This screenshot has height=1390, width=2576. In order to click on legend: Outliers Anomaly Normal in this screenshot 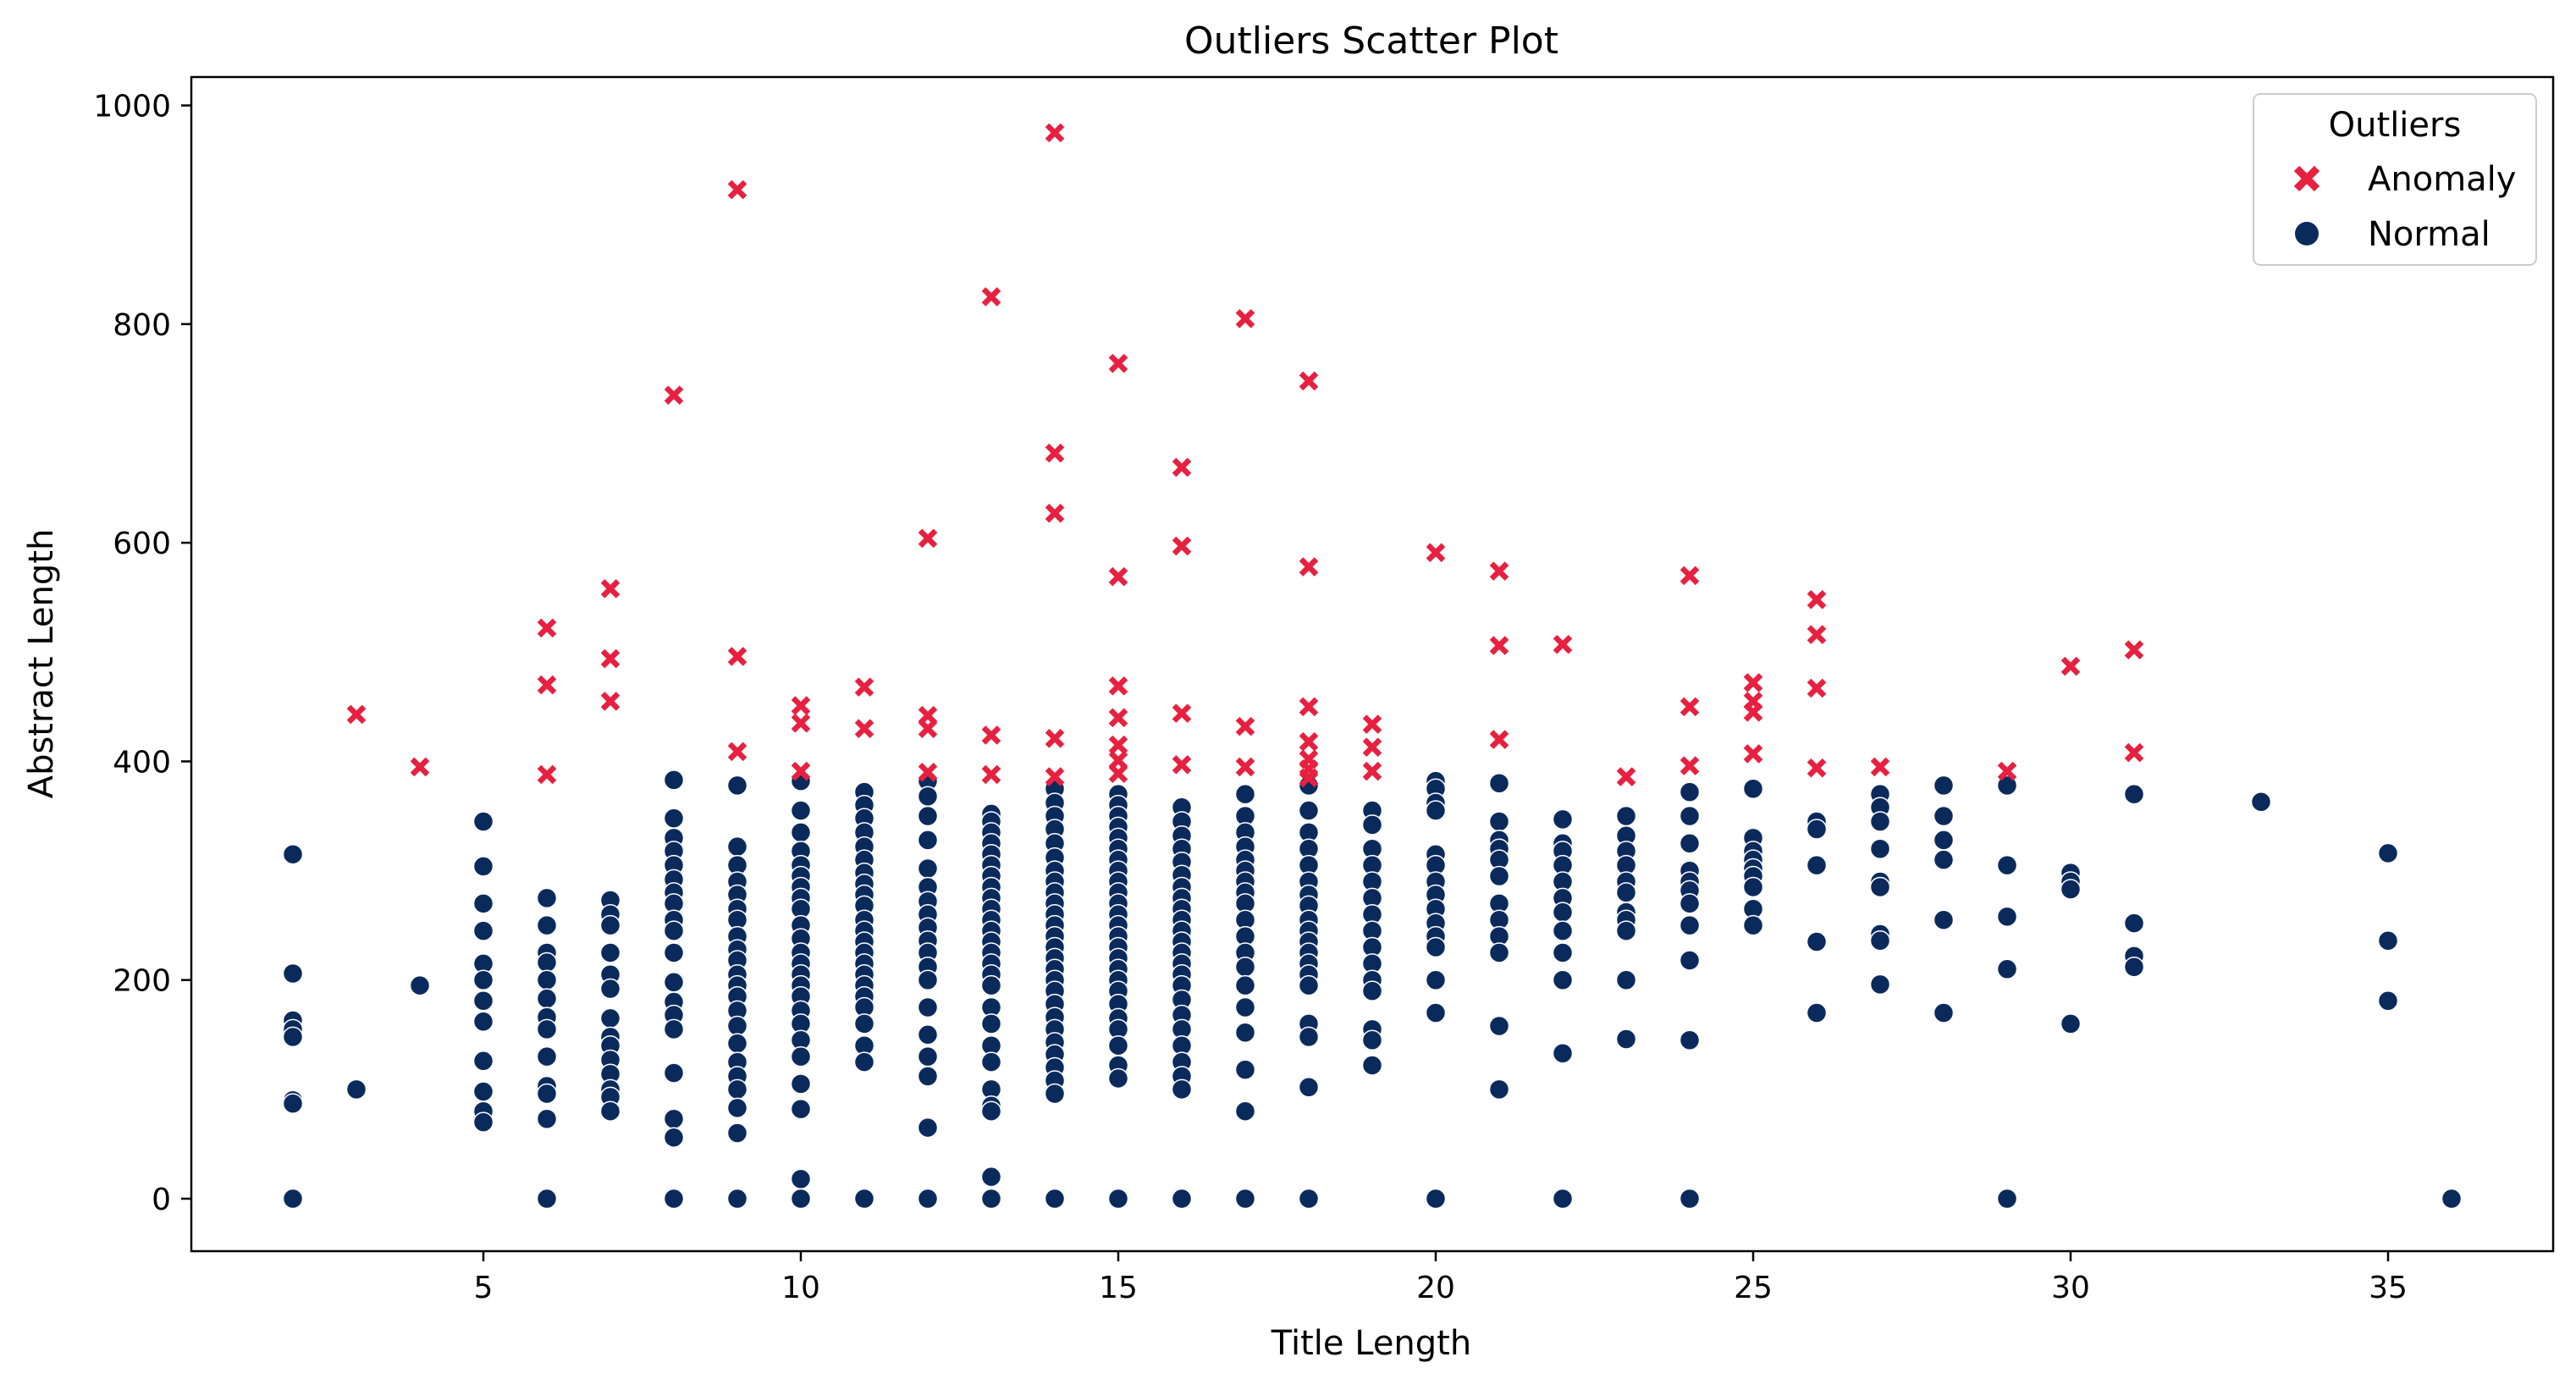, I will do `click(2395, 179)`.